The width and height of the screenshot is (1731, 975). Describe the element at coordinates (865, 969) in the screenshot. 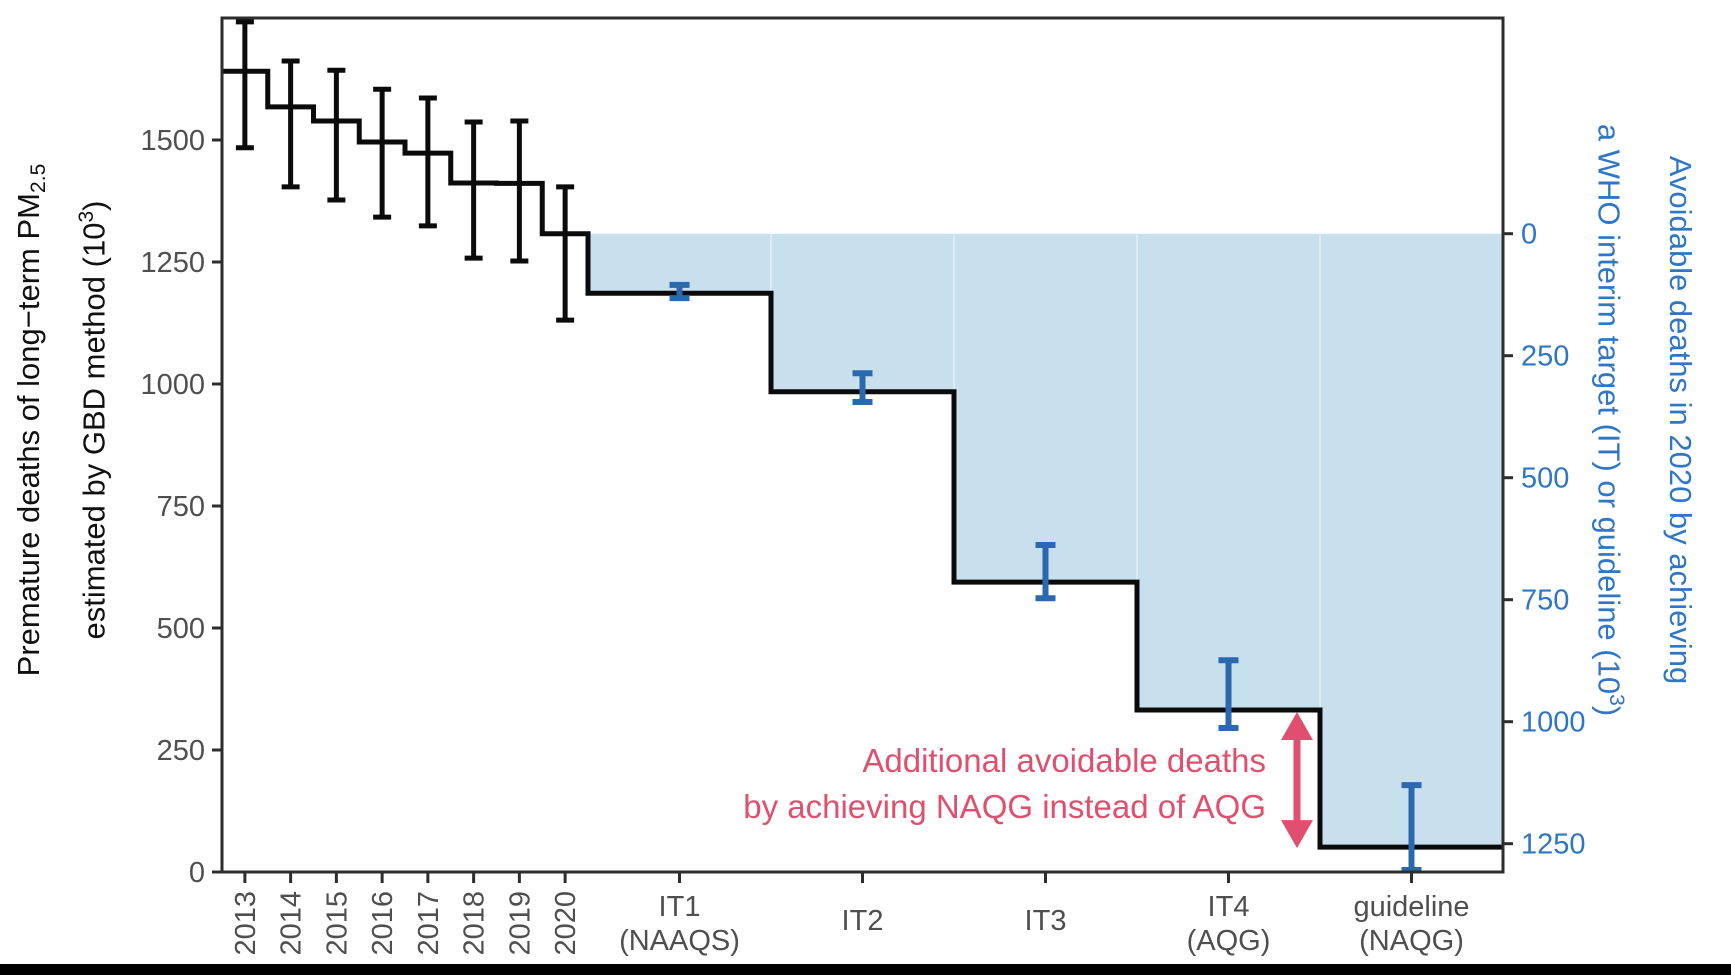

I see `bottom-black-bar` at that location.